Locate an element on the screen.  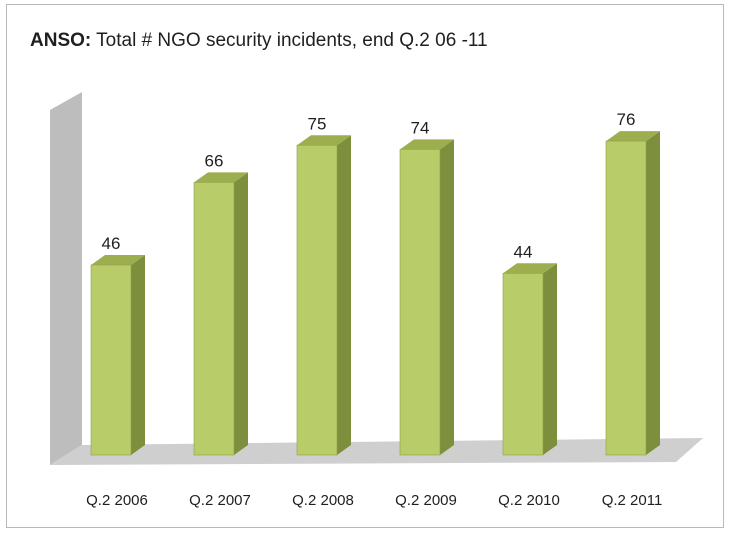
data-label: 75 is located at coordinates (317, 123).